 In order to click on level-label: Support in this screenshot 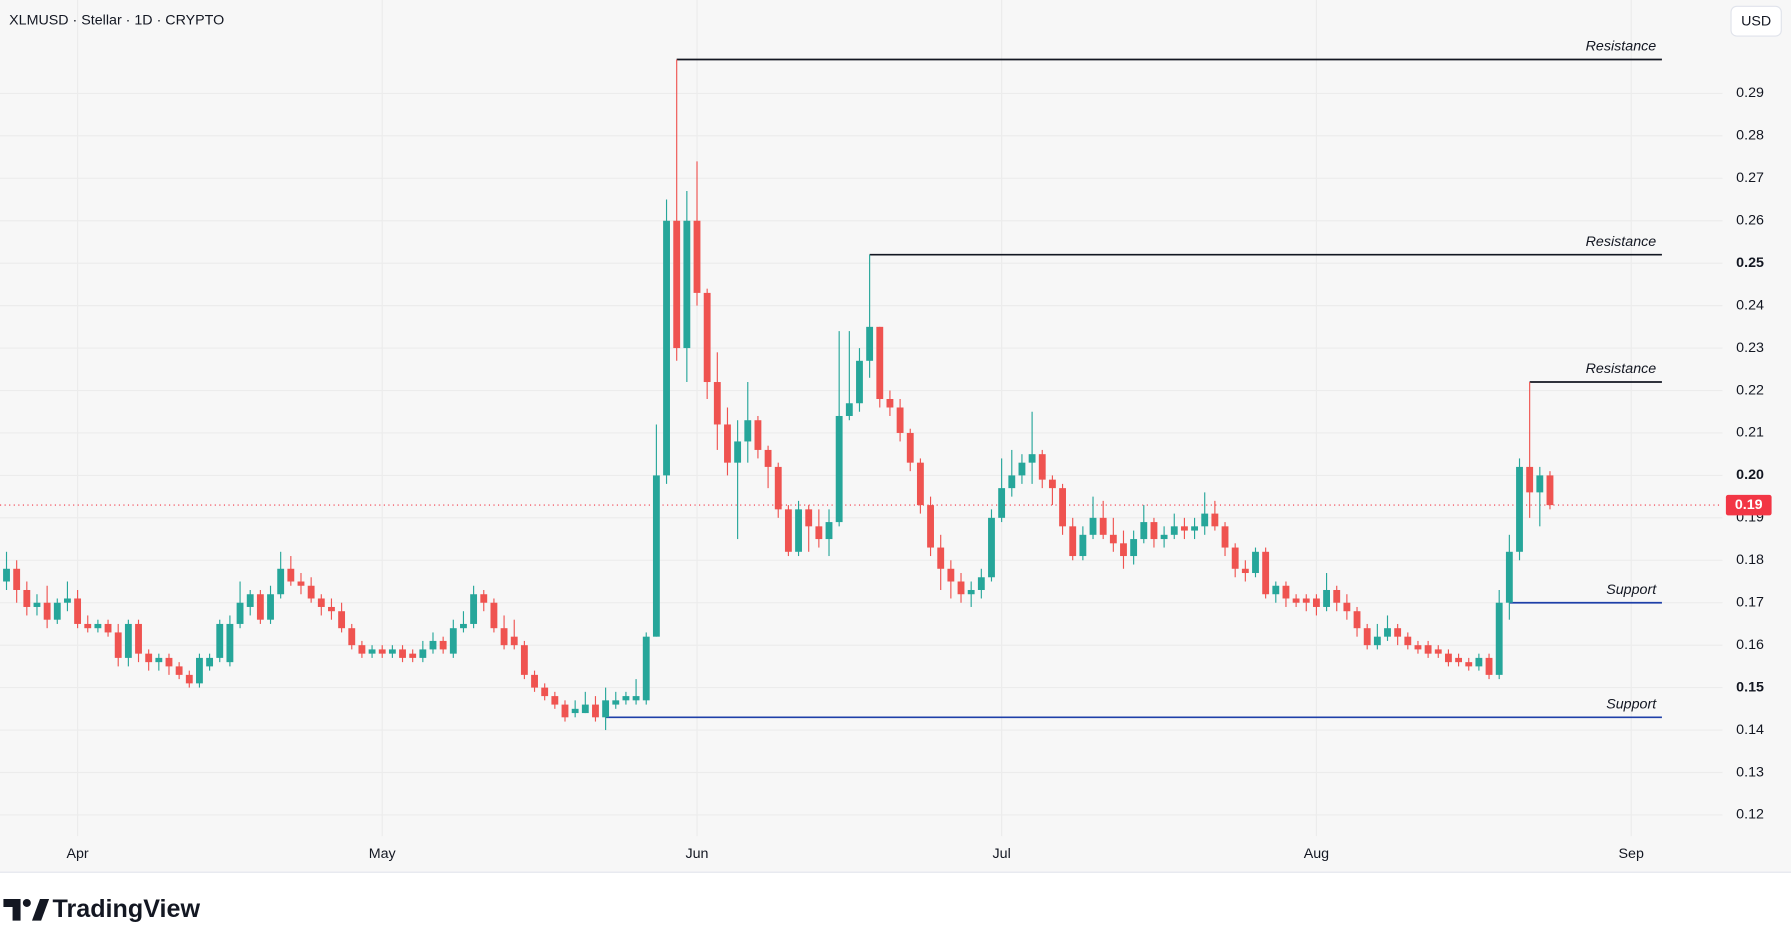, I will do `click(1631, 705)`.